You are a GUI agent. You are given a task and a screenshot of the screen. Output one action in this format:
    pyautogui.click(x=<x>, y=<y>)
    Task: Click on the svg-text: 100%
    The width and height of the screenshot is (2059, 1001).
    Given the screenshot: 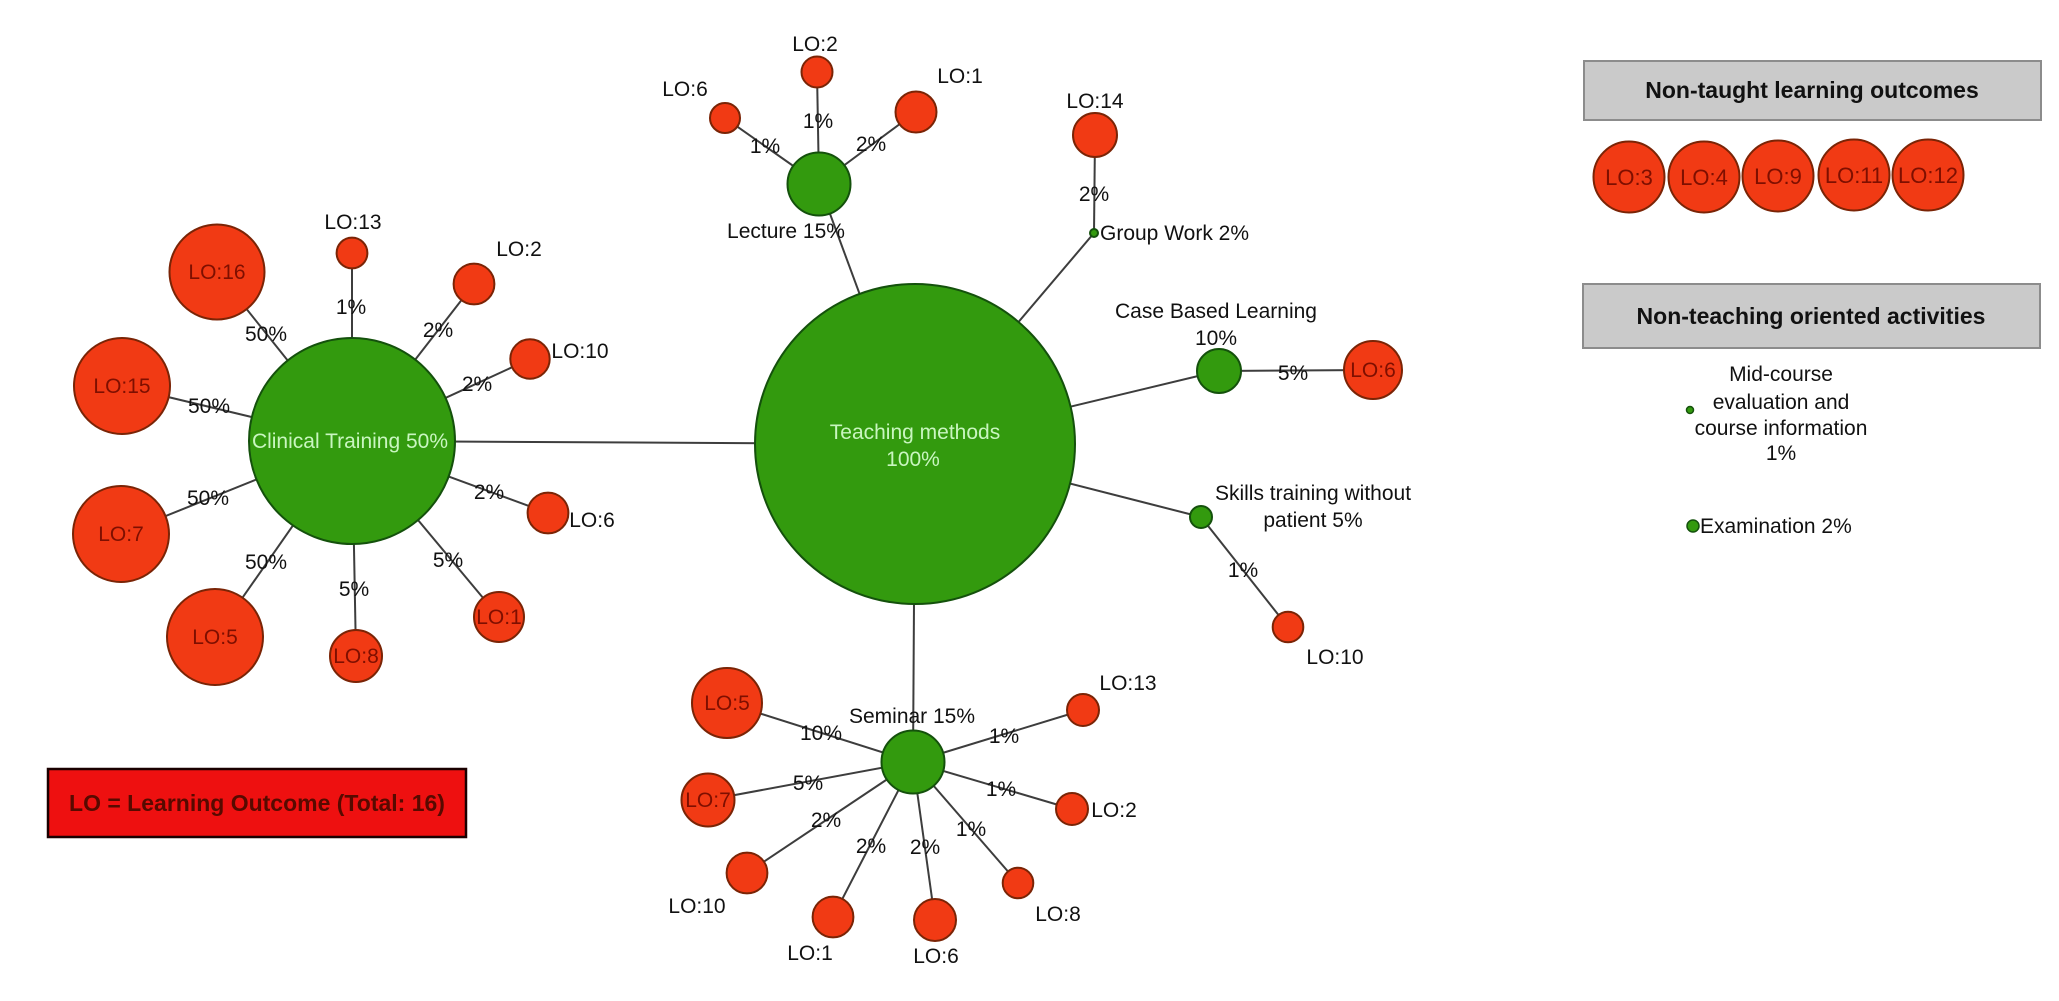 What is the action you would take?
    pyautogui.click(x=913, y=459)
    